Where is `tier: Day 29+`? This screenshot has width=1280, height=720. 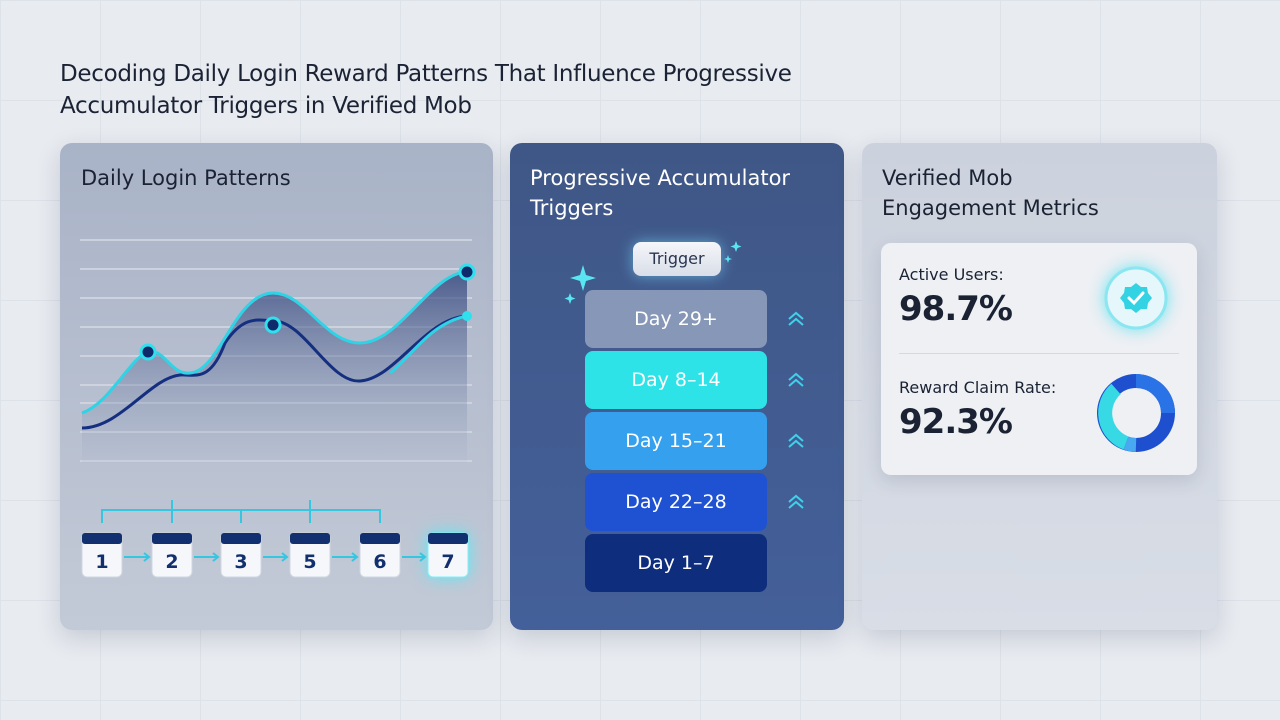
tier: Day 29+ is located at coordinates (676, 319).